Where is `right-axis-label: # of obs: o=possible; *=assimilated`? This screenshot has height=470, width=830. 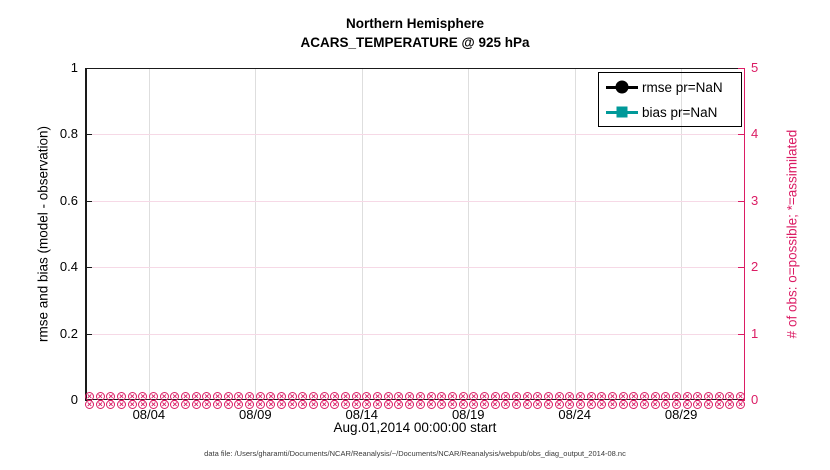 right-axis-label: # of obs: o=possible; *=assimilated is located at coordinates (792, 234).